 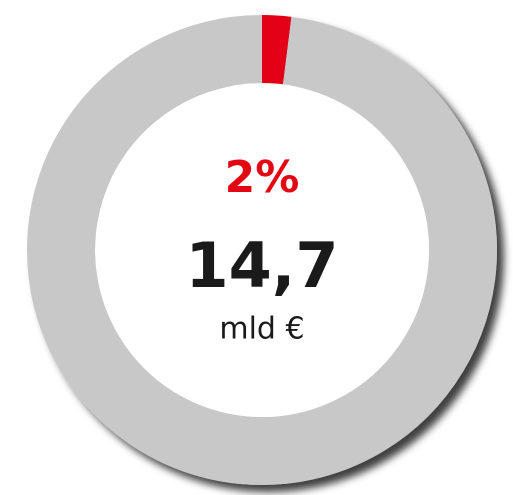 What do you see at coordinates (262, 177) in the screenshot?
I see `value-label: 2%` at bounding box center [262, 177].